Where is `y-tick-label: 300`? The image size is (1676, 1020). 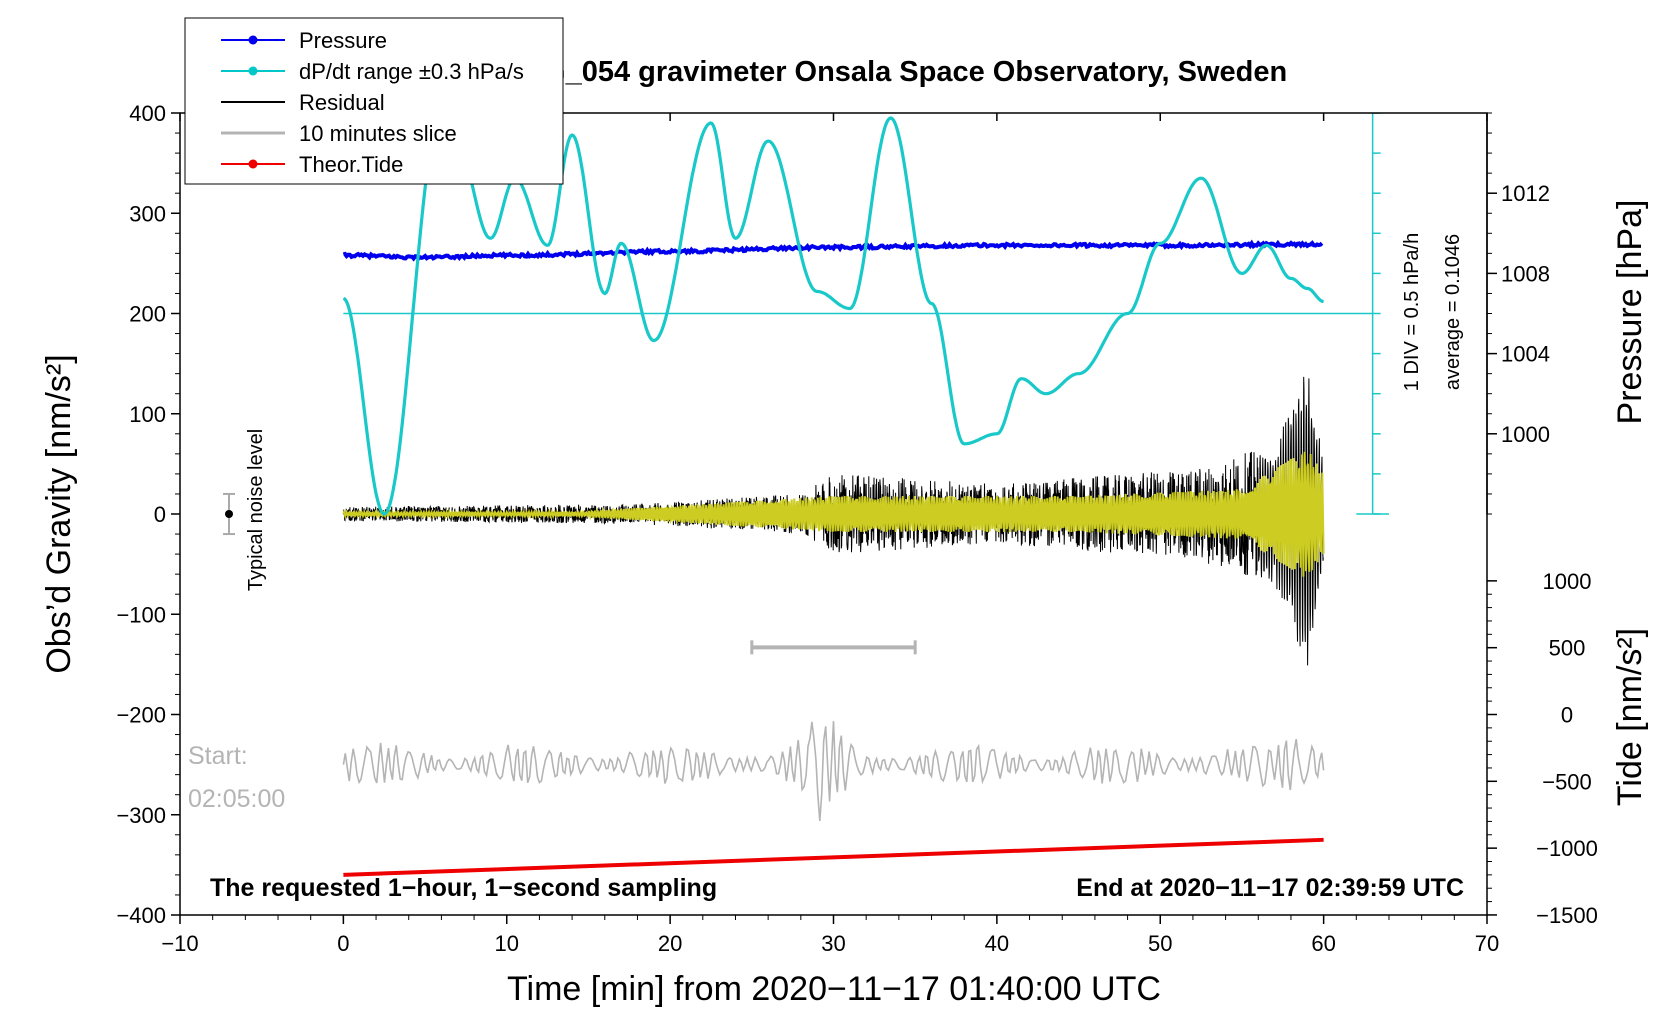
y-tick-label: 300 is located at coordinates (147, 213).